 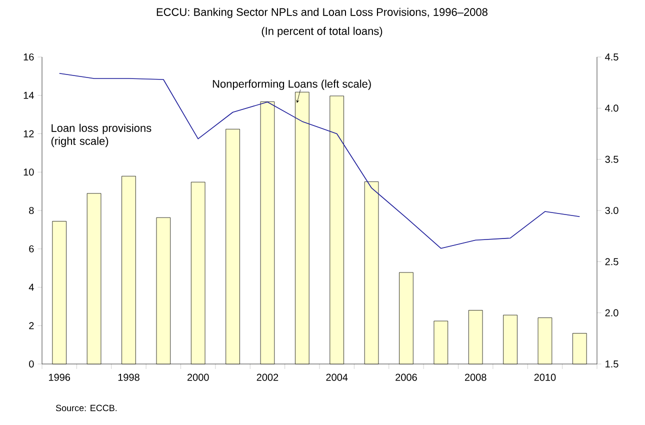 What do you see at coordinates (31, 210) in the screenshot?
I see `y-tick-label: 8` at bounding box center [31, 210].